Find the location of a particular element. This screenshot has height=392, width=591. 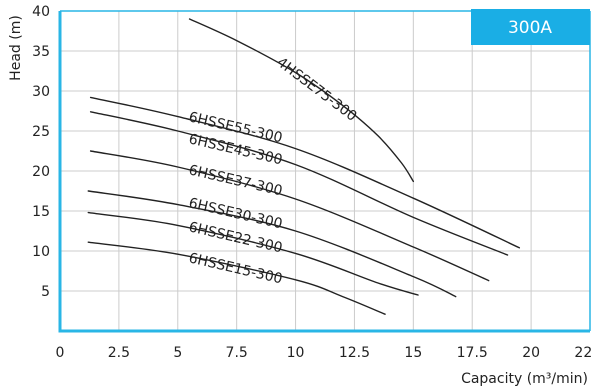

x-tick-label-22-5: 22.5 is located at coordinates (582, 353).